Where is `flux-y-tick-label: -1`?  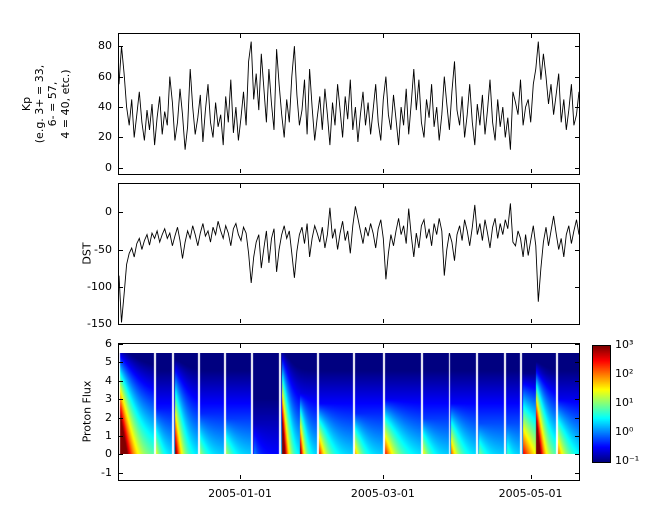
flux-y-tick-label: -1 is located at coordinates (106, 472).